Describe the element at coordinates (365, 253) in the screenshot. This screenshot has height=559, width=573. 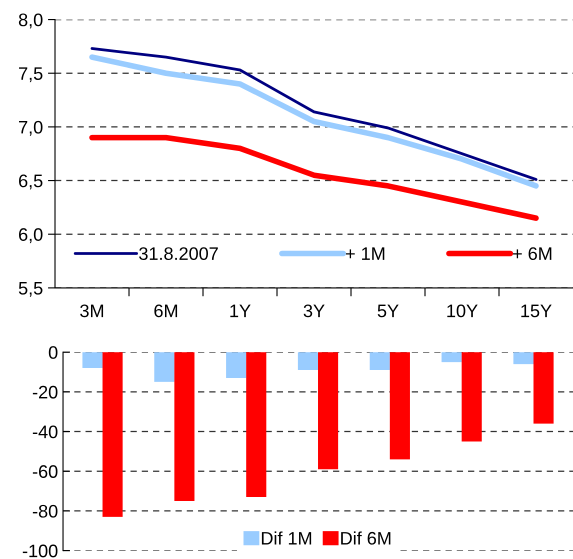
I see `legend-label: + 1M` at that location.